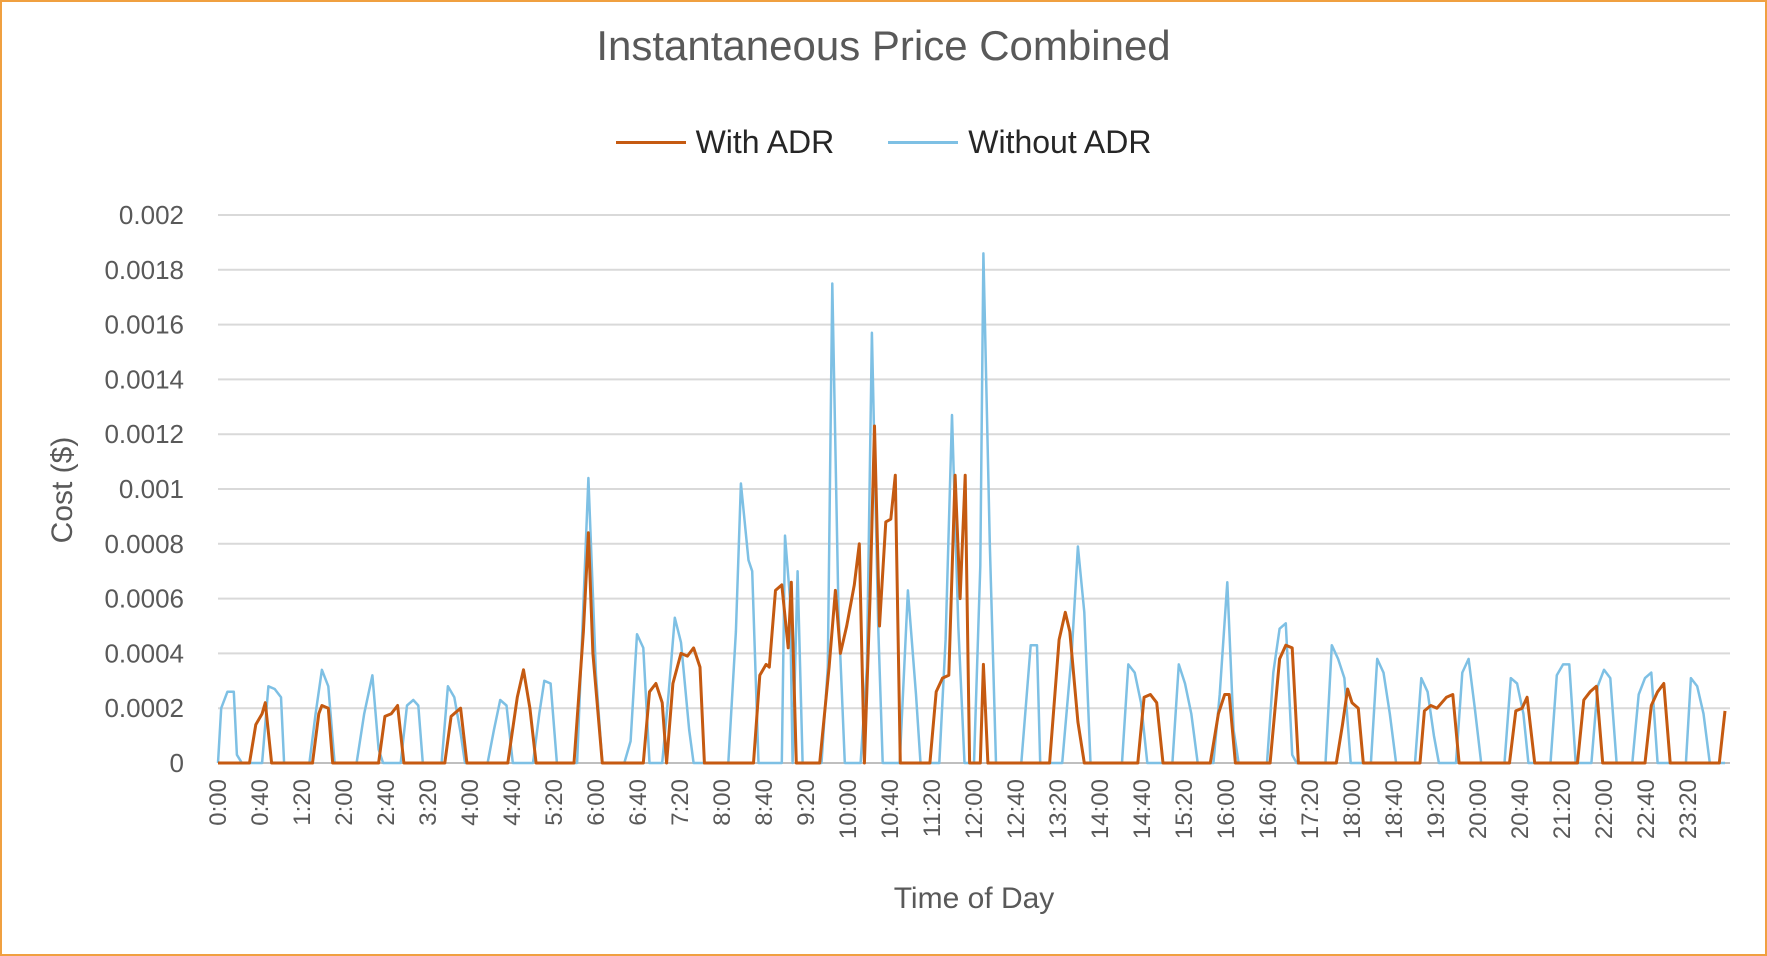 The height and width of the screenshot is (956, 1767). Describe the element at coordinates (923, 142) in the screenshot. I see `legend-swatch-without-adr` at that location.